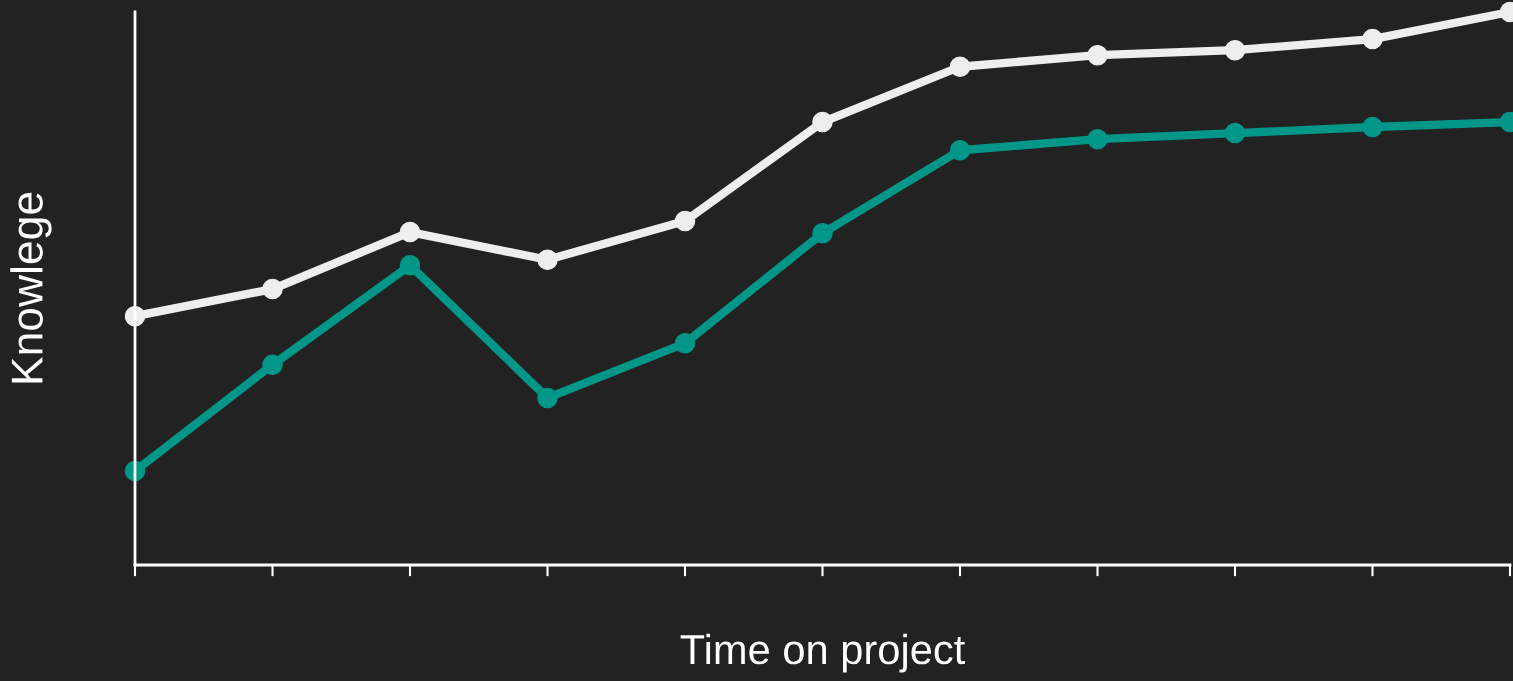 The height and width of the screenshot is (681, 1513). Describe the element at coordinates (822, 653) in the screenshot. I see `x-axis-title: Time on project` at that location.